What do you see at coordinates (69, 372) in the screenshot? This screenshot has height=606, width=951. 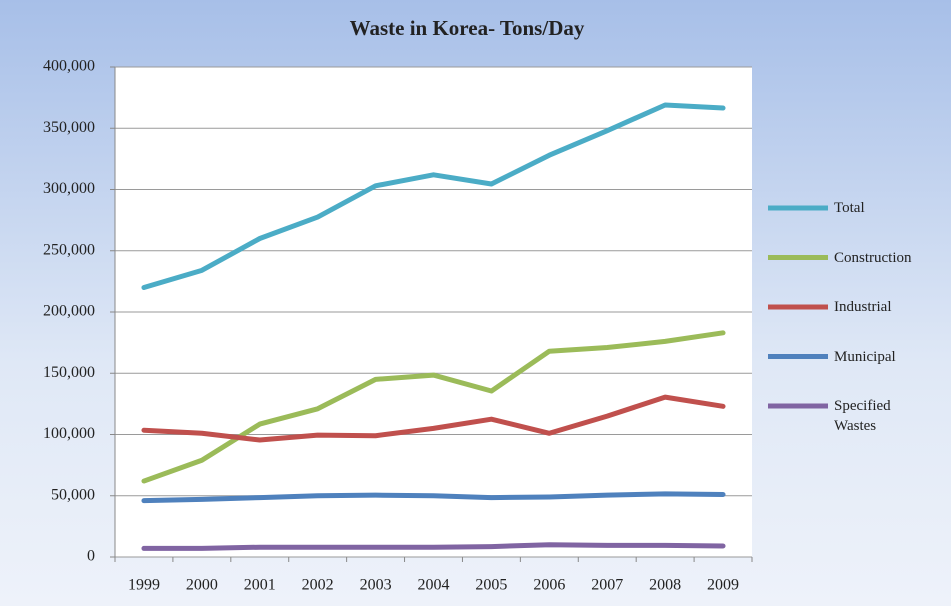 I see `y-tick-label: 150,000` at bounding box center [69, 372].